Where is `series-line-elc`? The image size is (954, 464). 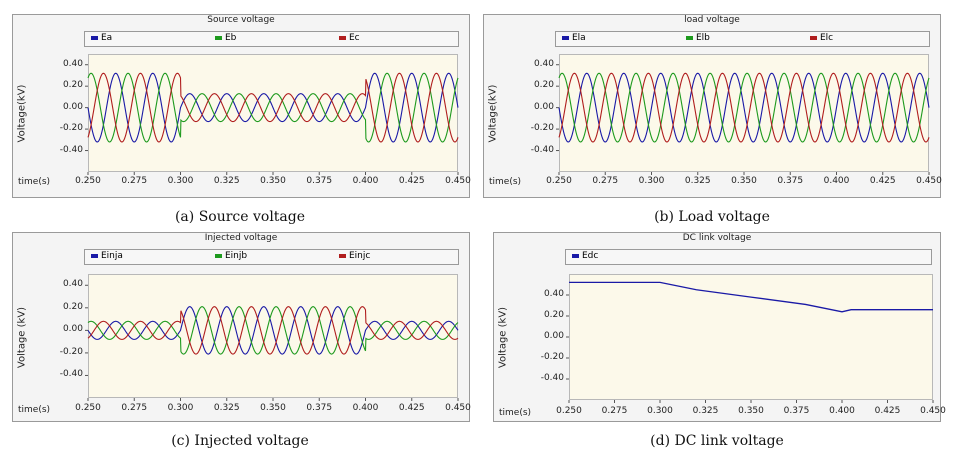
series-line-elc is located at coordinates (744, 107).